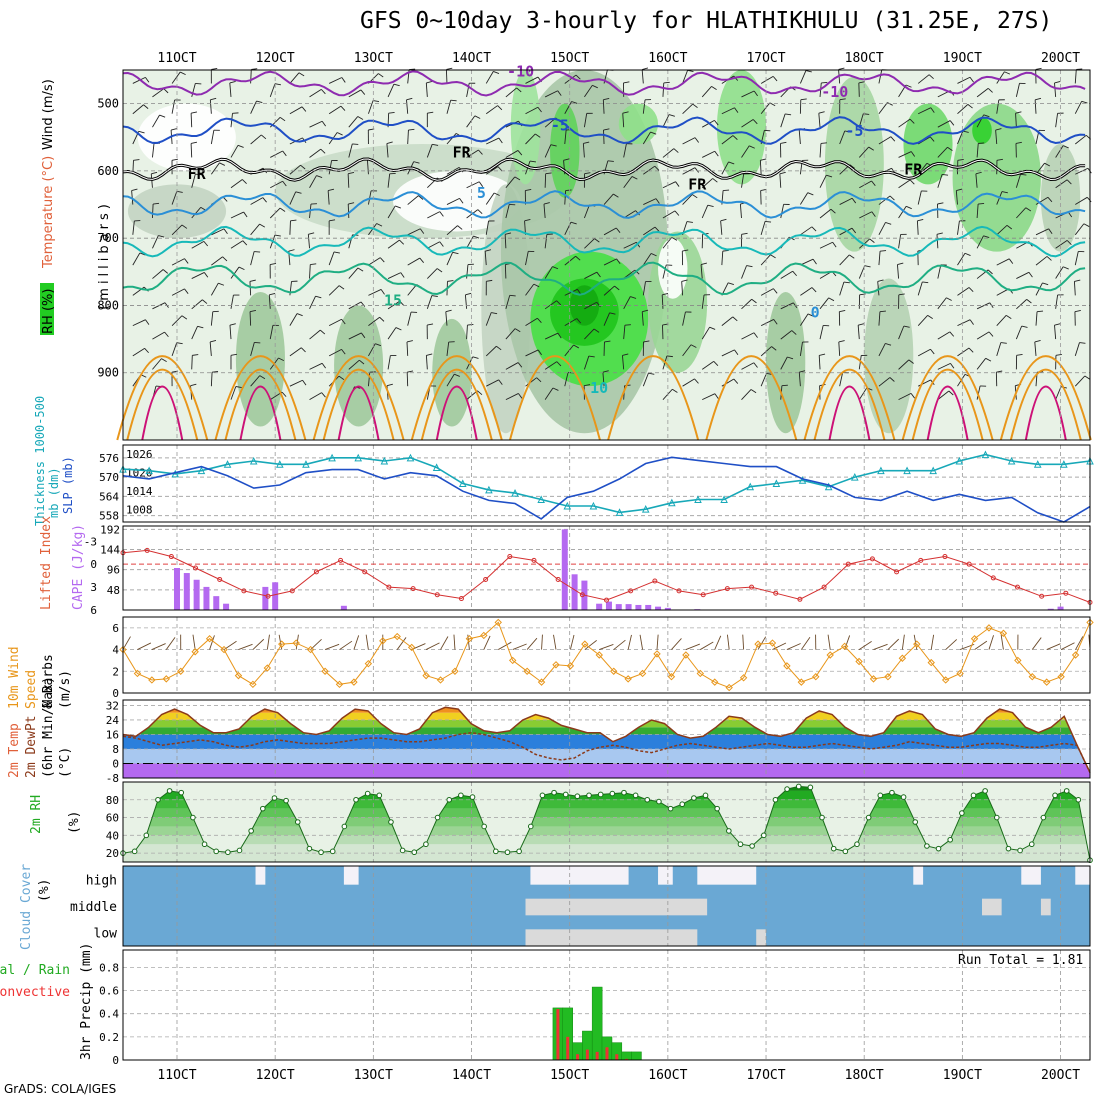 This screenshot has height=1100, width=1100. I want to click on thickness-frame, so click(606, 483).